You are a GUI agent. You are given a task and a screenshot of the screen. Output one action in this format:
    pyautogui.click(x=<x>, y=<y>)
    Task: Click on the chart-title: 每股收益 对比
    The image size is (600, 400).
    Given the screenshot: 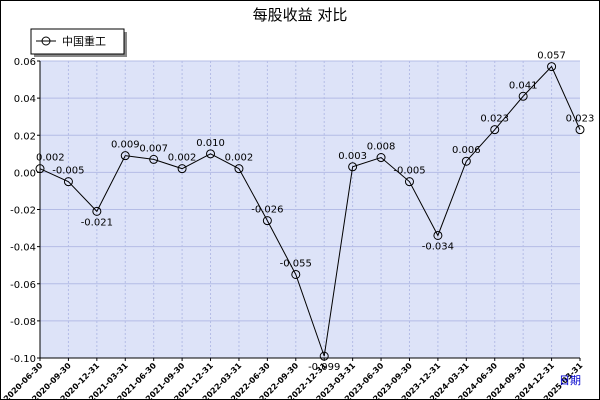 What is the action you would take?
    pyautogui.click(x=300, y=15)
    